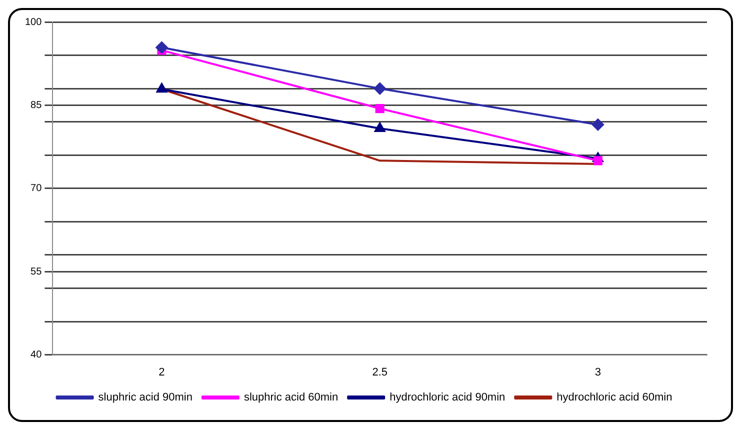 Image resolution: width=749 pixels, height=438 pixels. Describe the element at coordinates (291, 398) in the screenshot. I see `legend-label: sluphric acid 60min` at that location.